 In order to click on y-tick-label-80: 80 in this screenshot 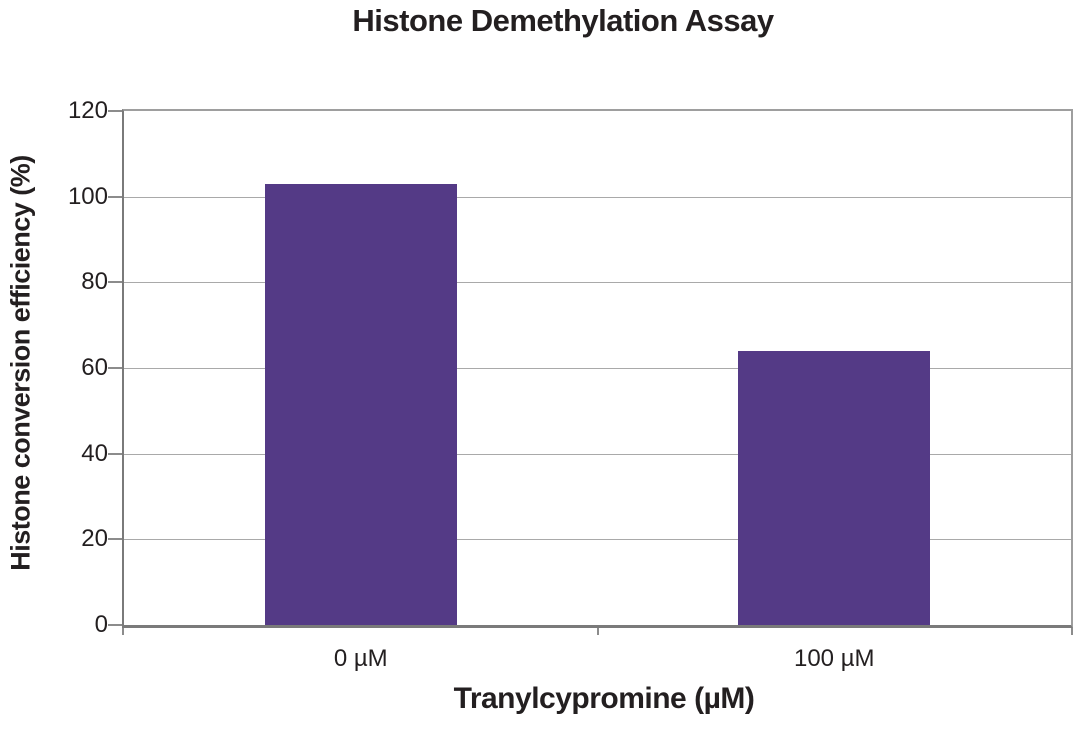, I will do `click(94, 282)`.